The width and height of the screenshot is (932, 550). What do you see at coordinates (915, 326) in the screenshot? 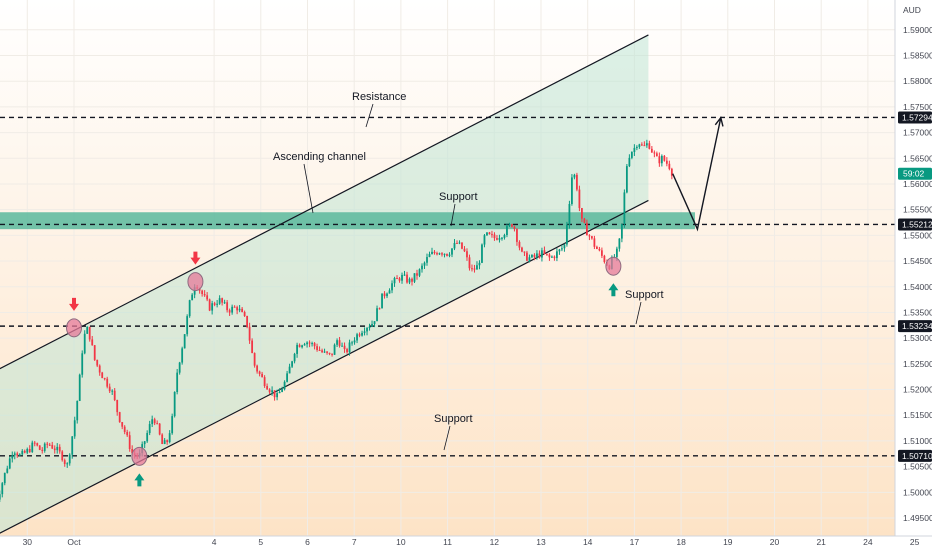
I see `price-tag-1.53234: 1.53234` at bounding box center [915, 326].